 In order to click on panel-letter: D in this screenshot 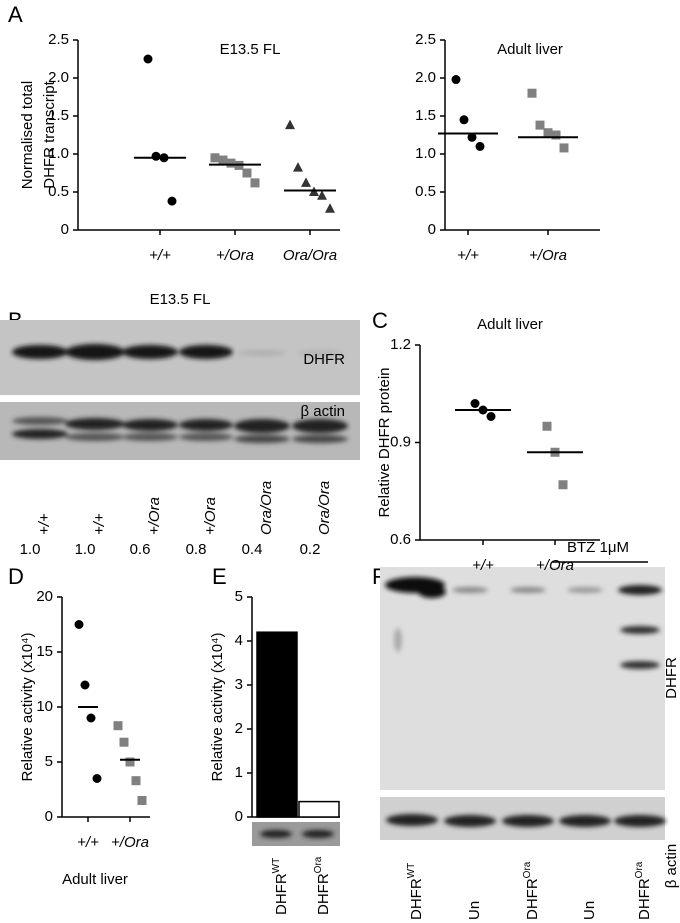, I will do `click(16, 576)`.